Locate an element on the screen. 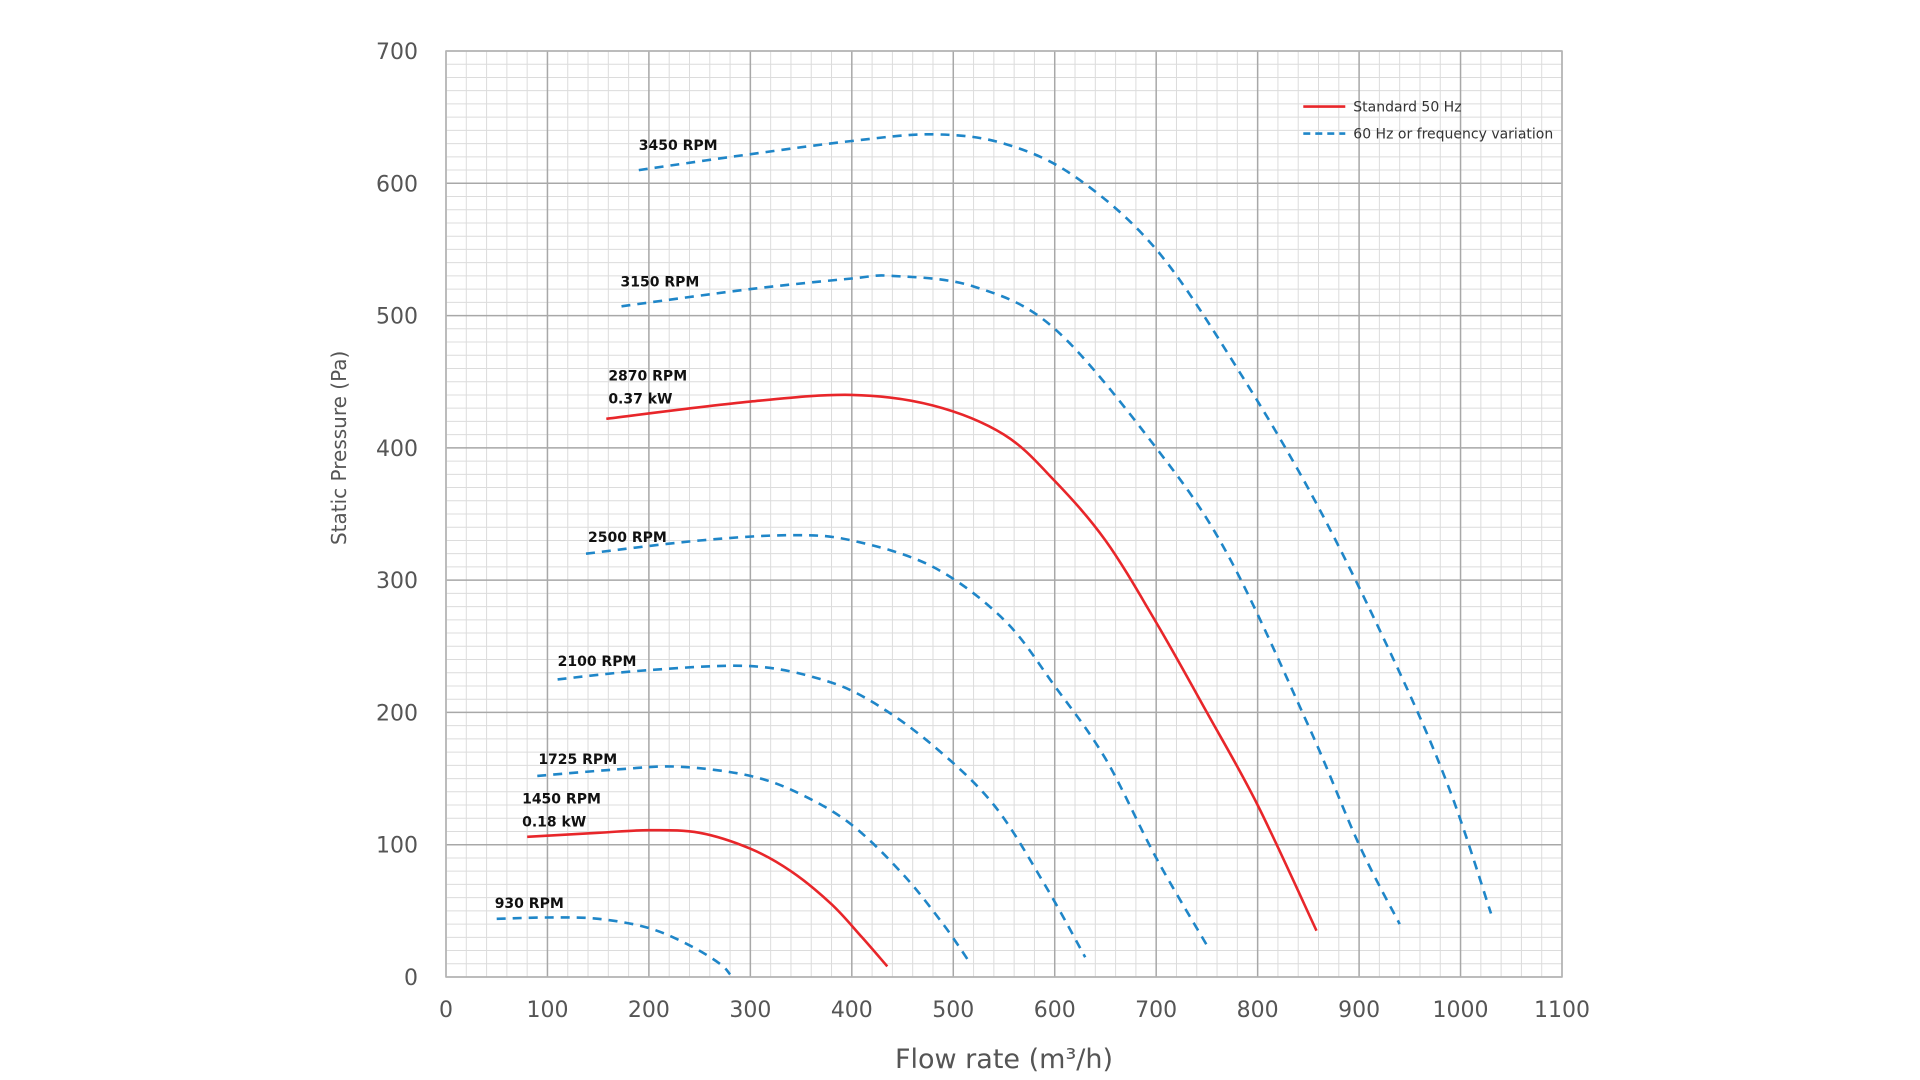  x-tick-label: 0 is located at coordinates (446, 1010).